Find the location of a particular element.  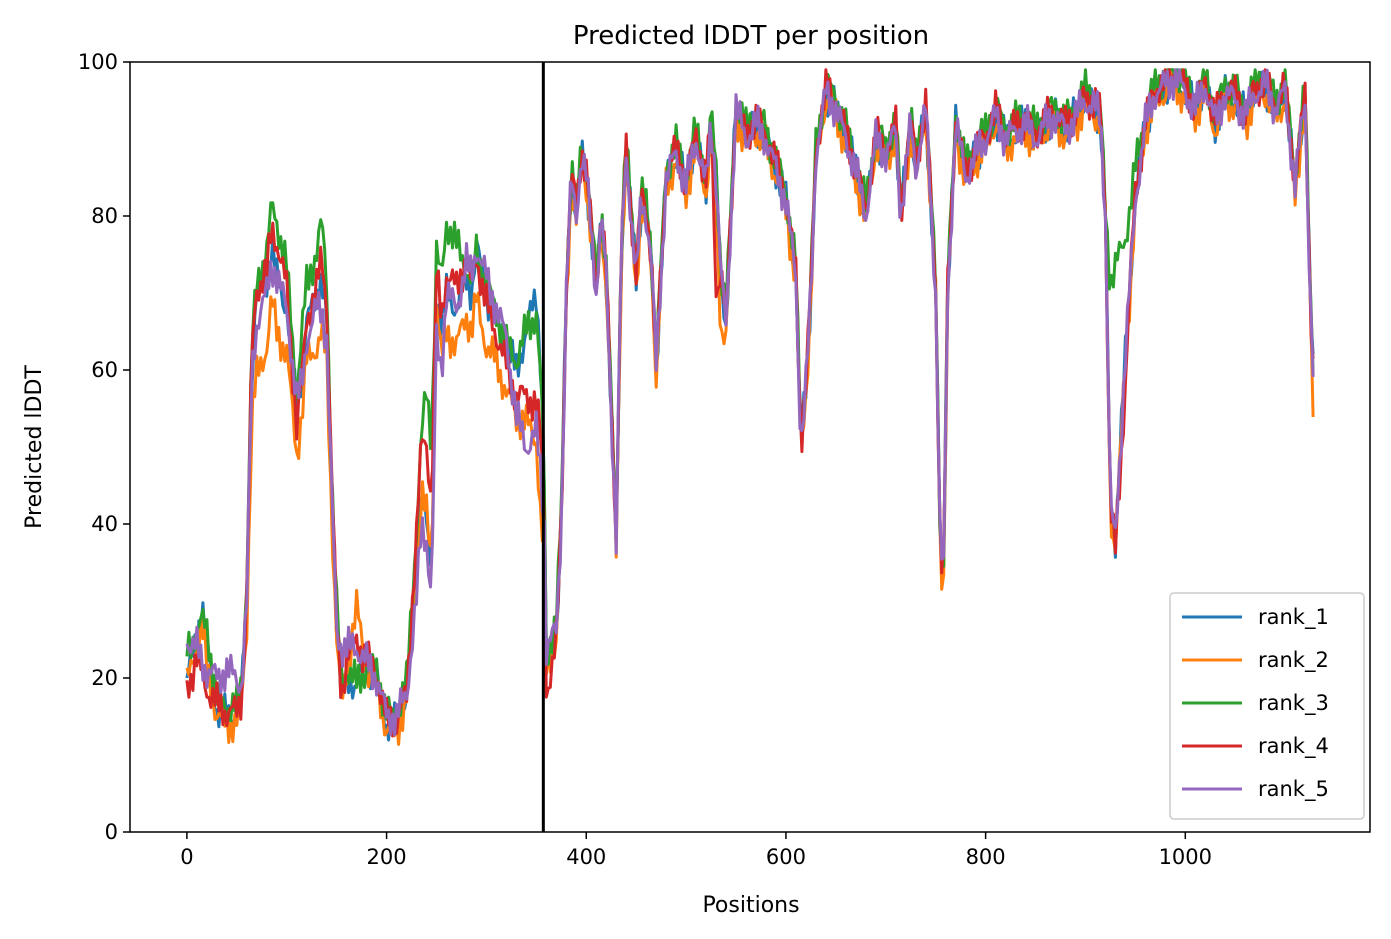

legend-label-rank_1: rank_1 is located at coordinates (1293, 617).